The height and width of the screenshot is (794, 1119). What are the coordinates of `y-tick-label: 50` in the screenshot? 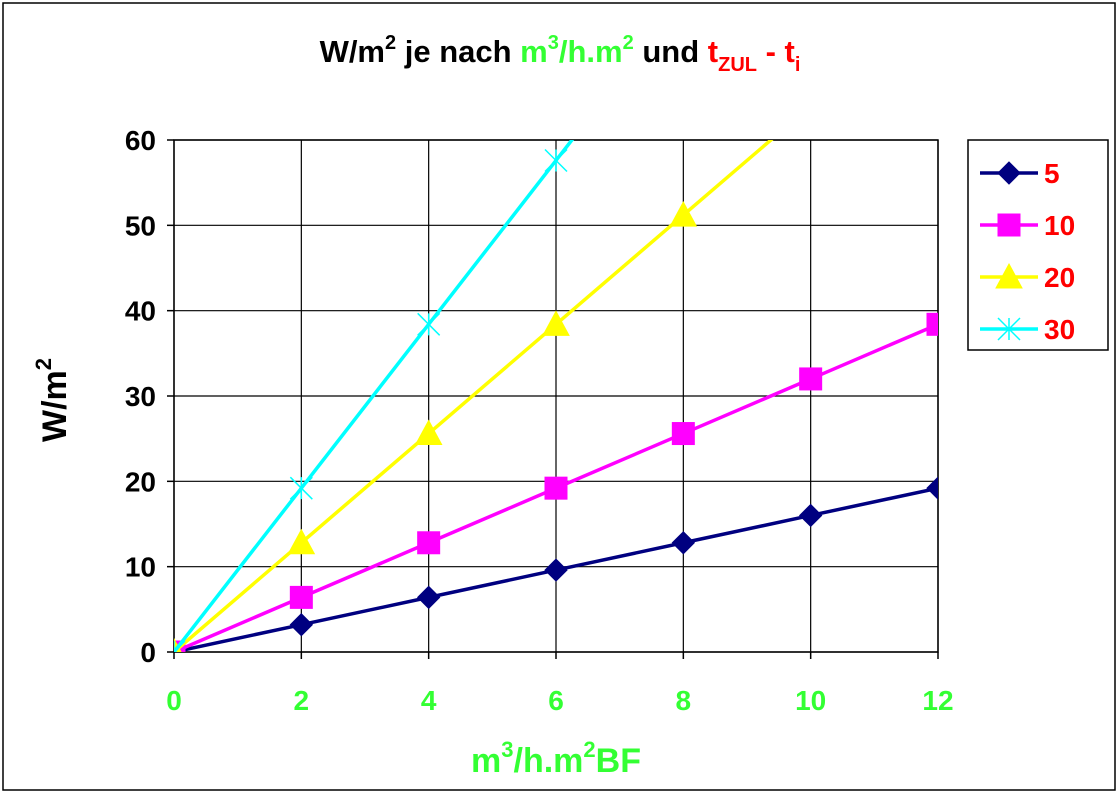 It's located at (140, 225).